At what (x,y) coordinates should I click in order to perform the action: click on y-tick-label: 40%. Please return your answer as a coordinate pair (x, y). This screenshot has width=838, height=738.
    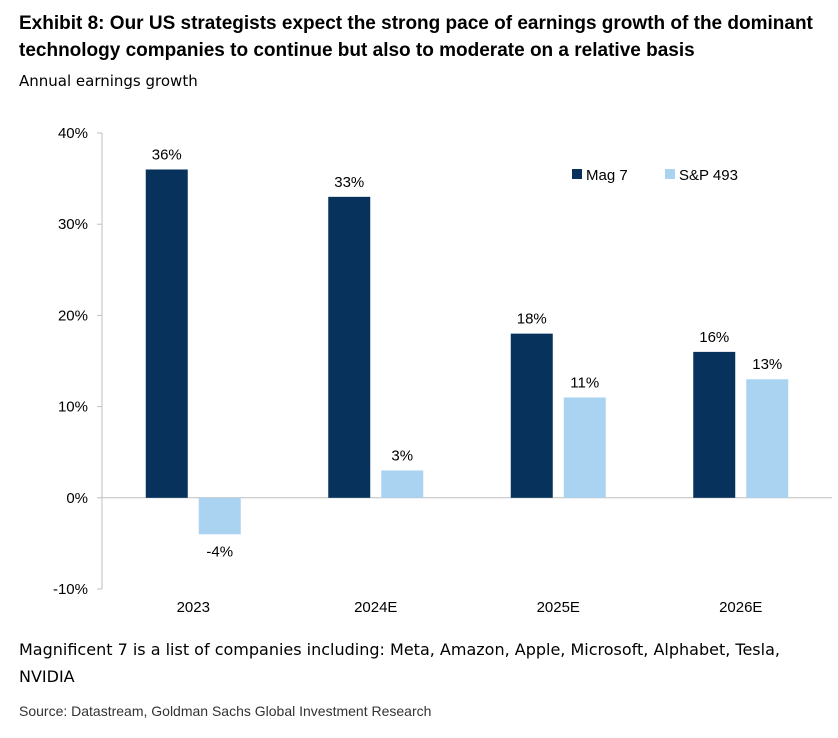
    Looking at the image, I should click on (73, 133).